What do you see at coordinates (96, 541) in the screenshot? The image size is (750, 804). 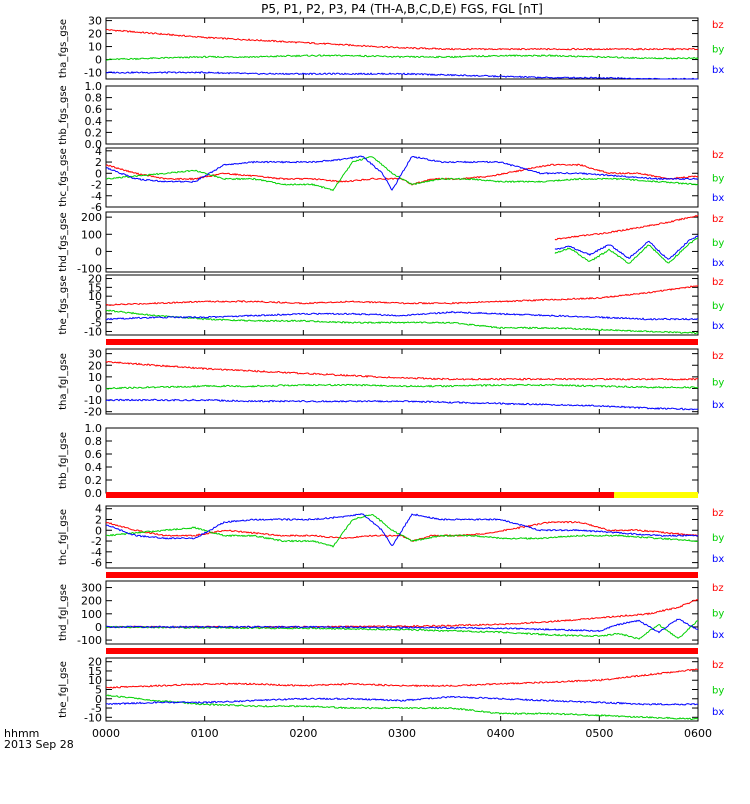 I see `y-tick-label: -2` at bounding box center [96, 541].